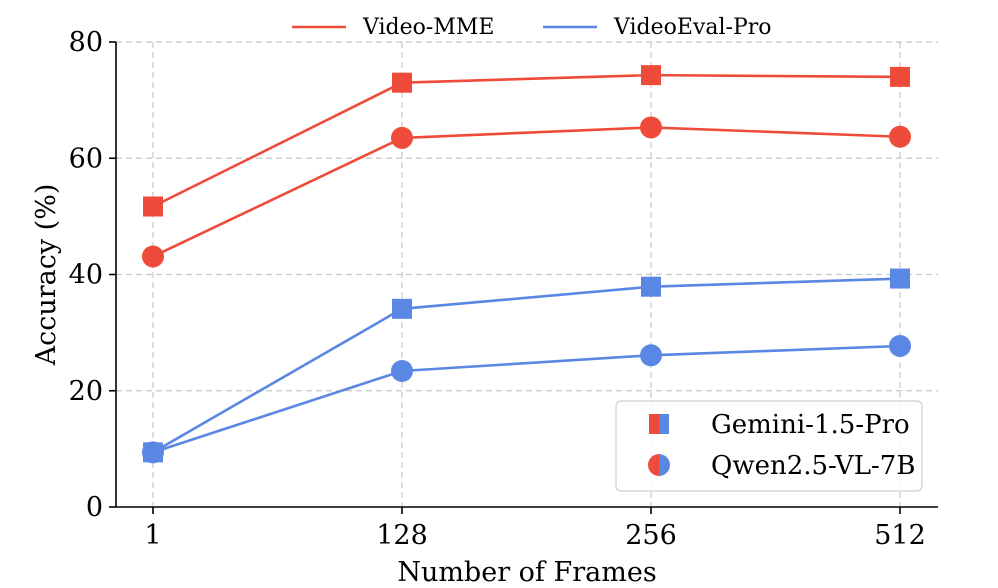  What do you see at coordinates (664, 424) in the screenshot?
I see `legend-square-right-half` at bounding box center [664, 424].